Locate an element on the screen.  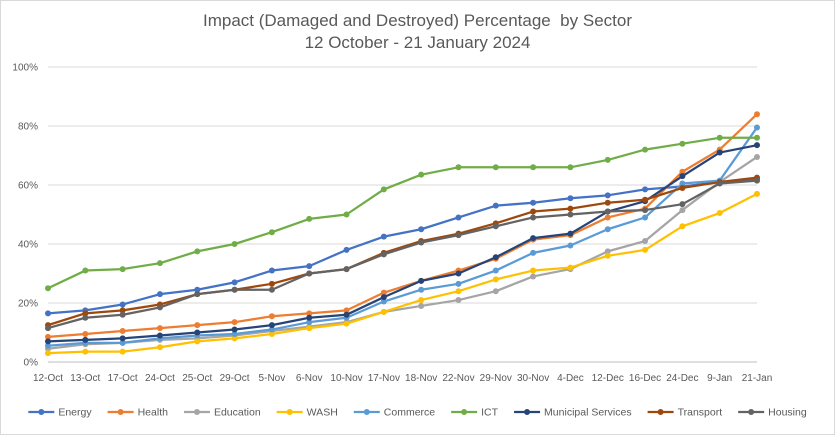
legend-item-wash: WASH is located at coordinates (307, 413).